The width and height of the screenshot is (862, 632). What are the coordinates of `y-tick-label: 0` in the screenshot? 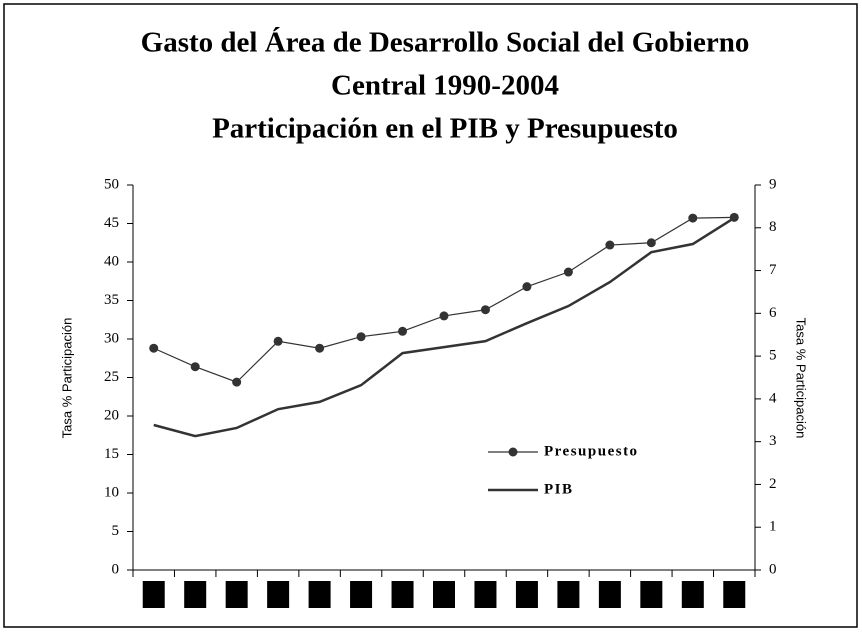 It's located at (116, 569).